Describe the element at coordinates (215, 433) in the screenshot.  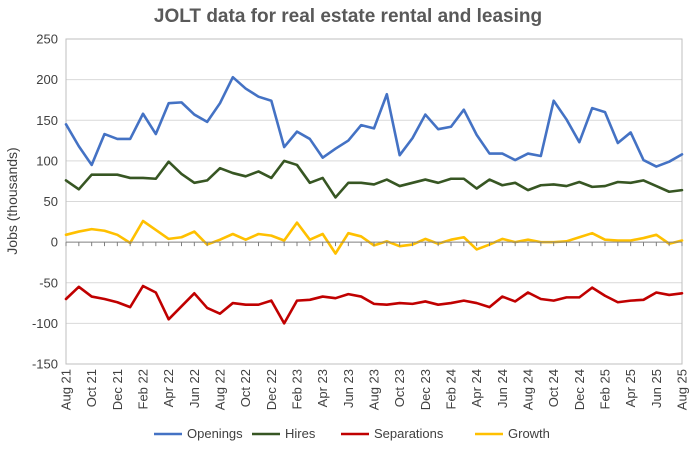
I see `legend-label-openings: Openings` at that location.